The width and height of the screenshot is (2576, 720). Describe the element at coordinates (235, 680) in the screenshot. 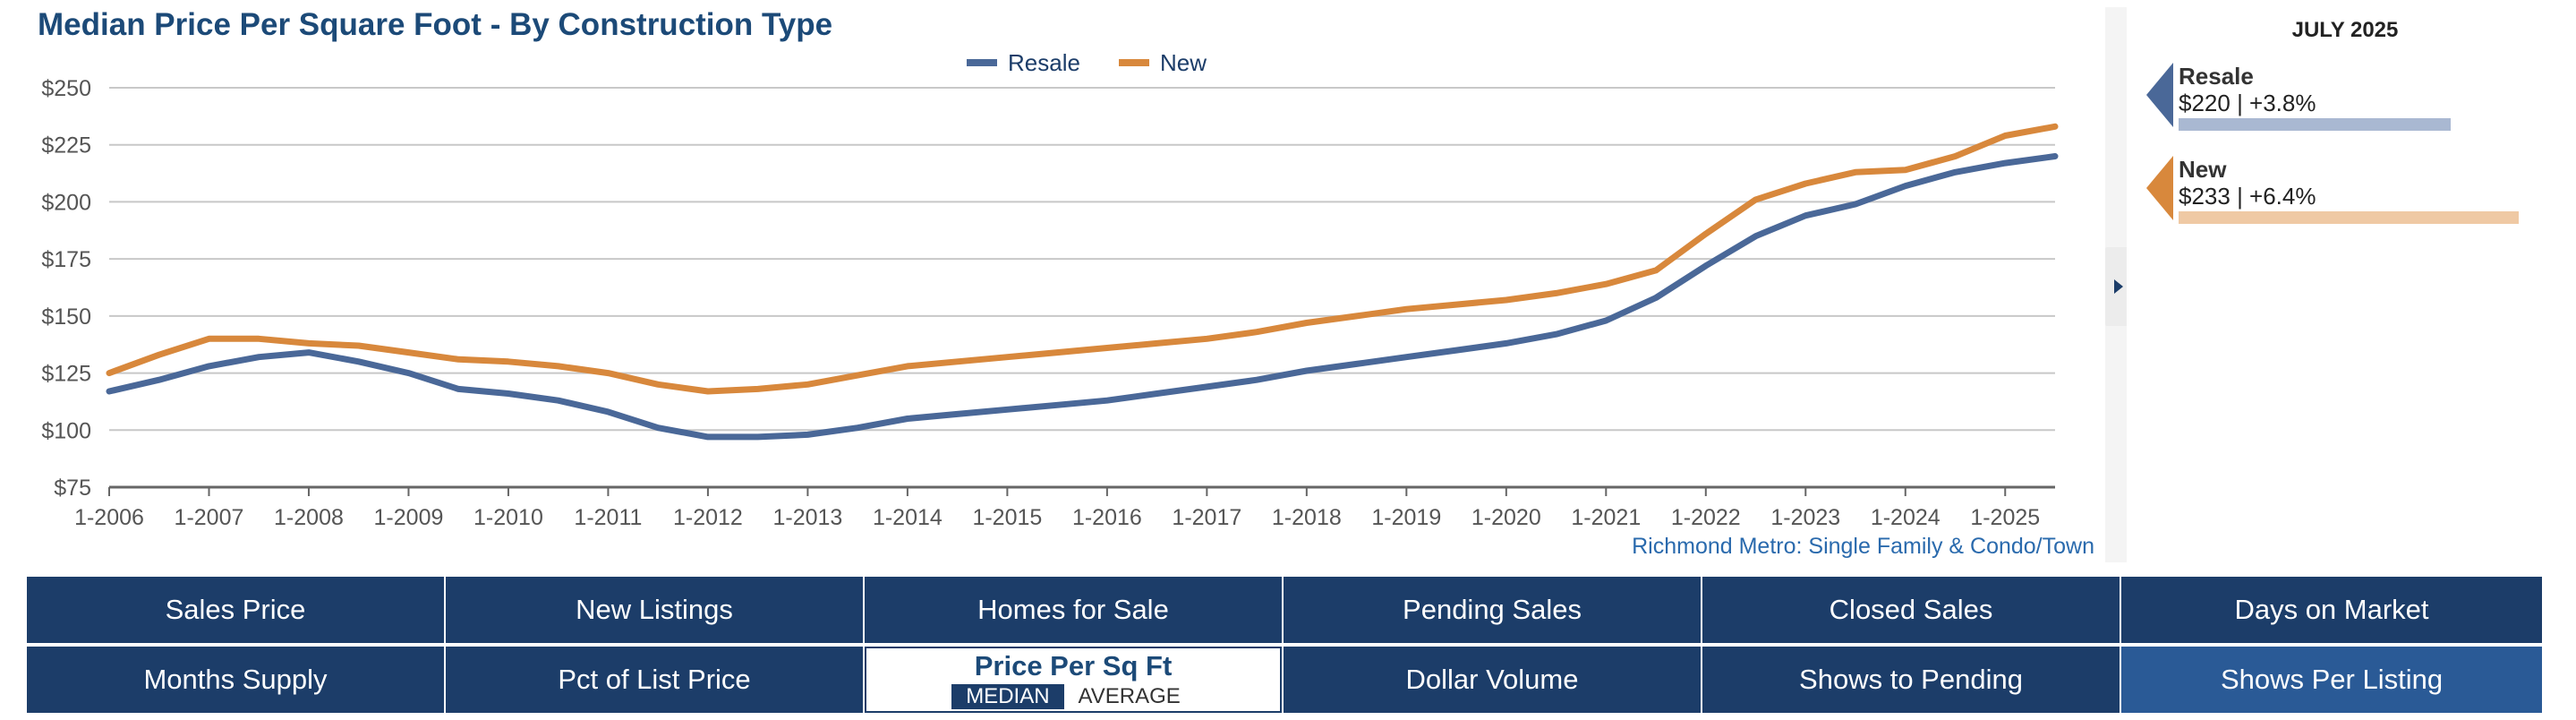

I see `tile-months-supply: Months Supply` at that location.